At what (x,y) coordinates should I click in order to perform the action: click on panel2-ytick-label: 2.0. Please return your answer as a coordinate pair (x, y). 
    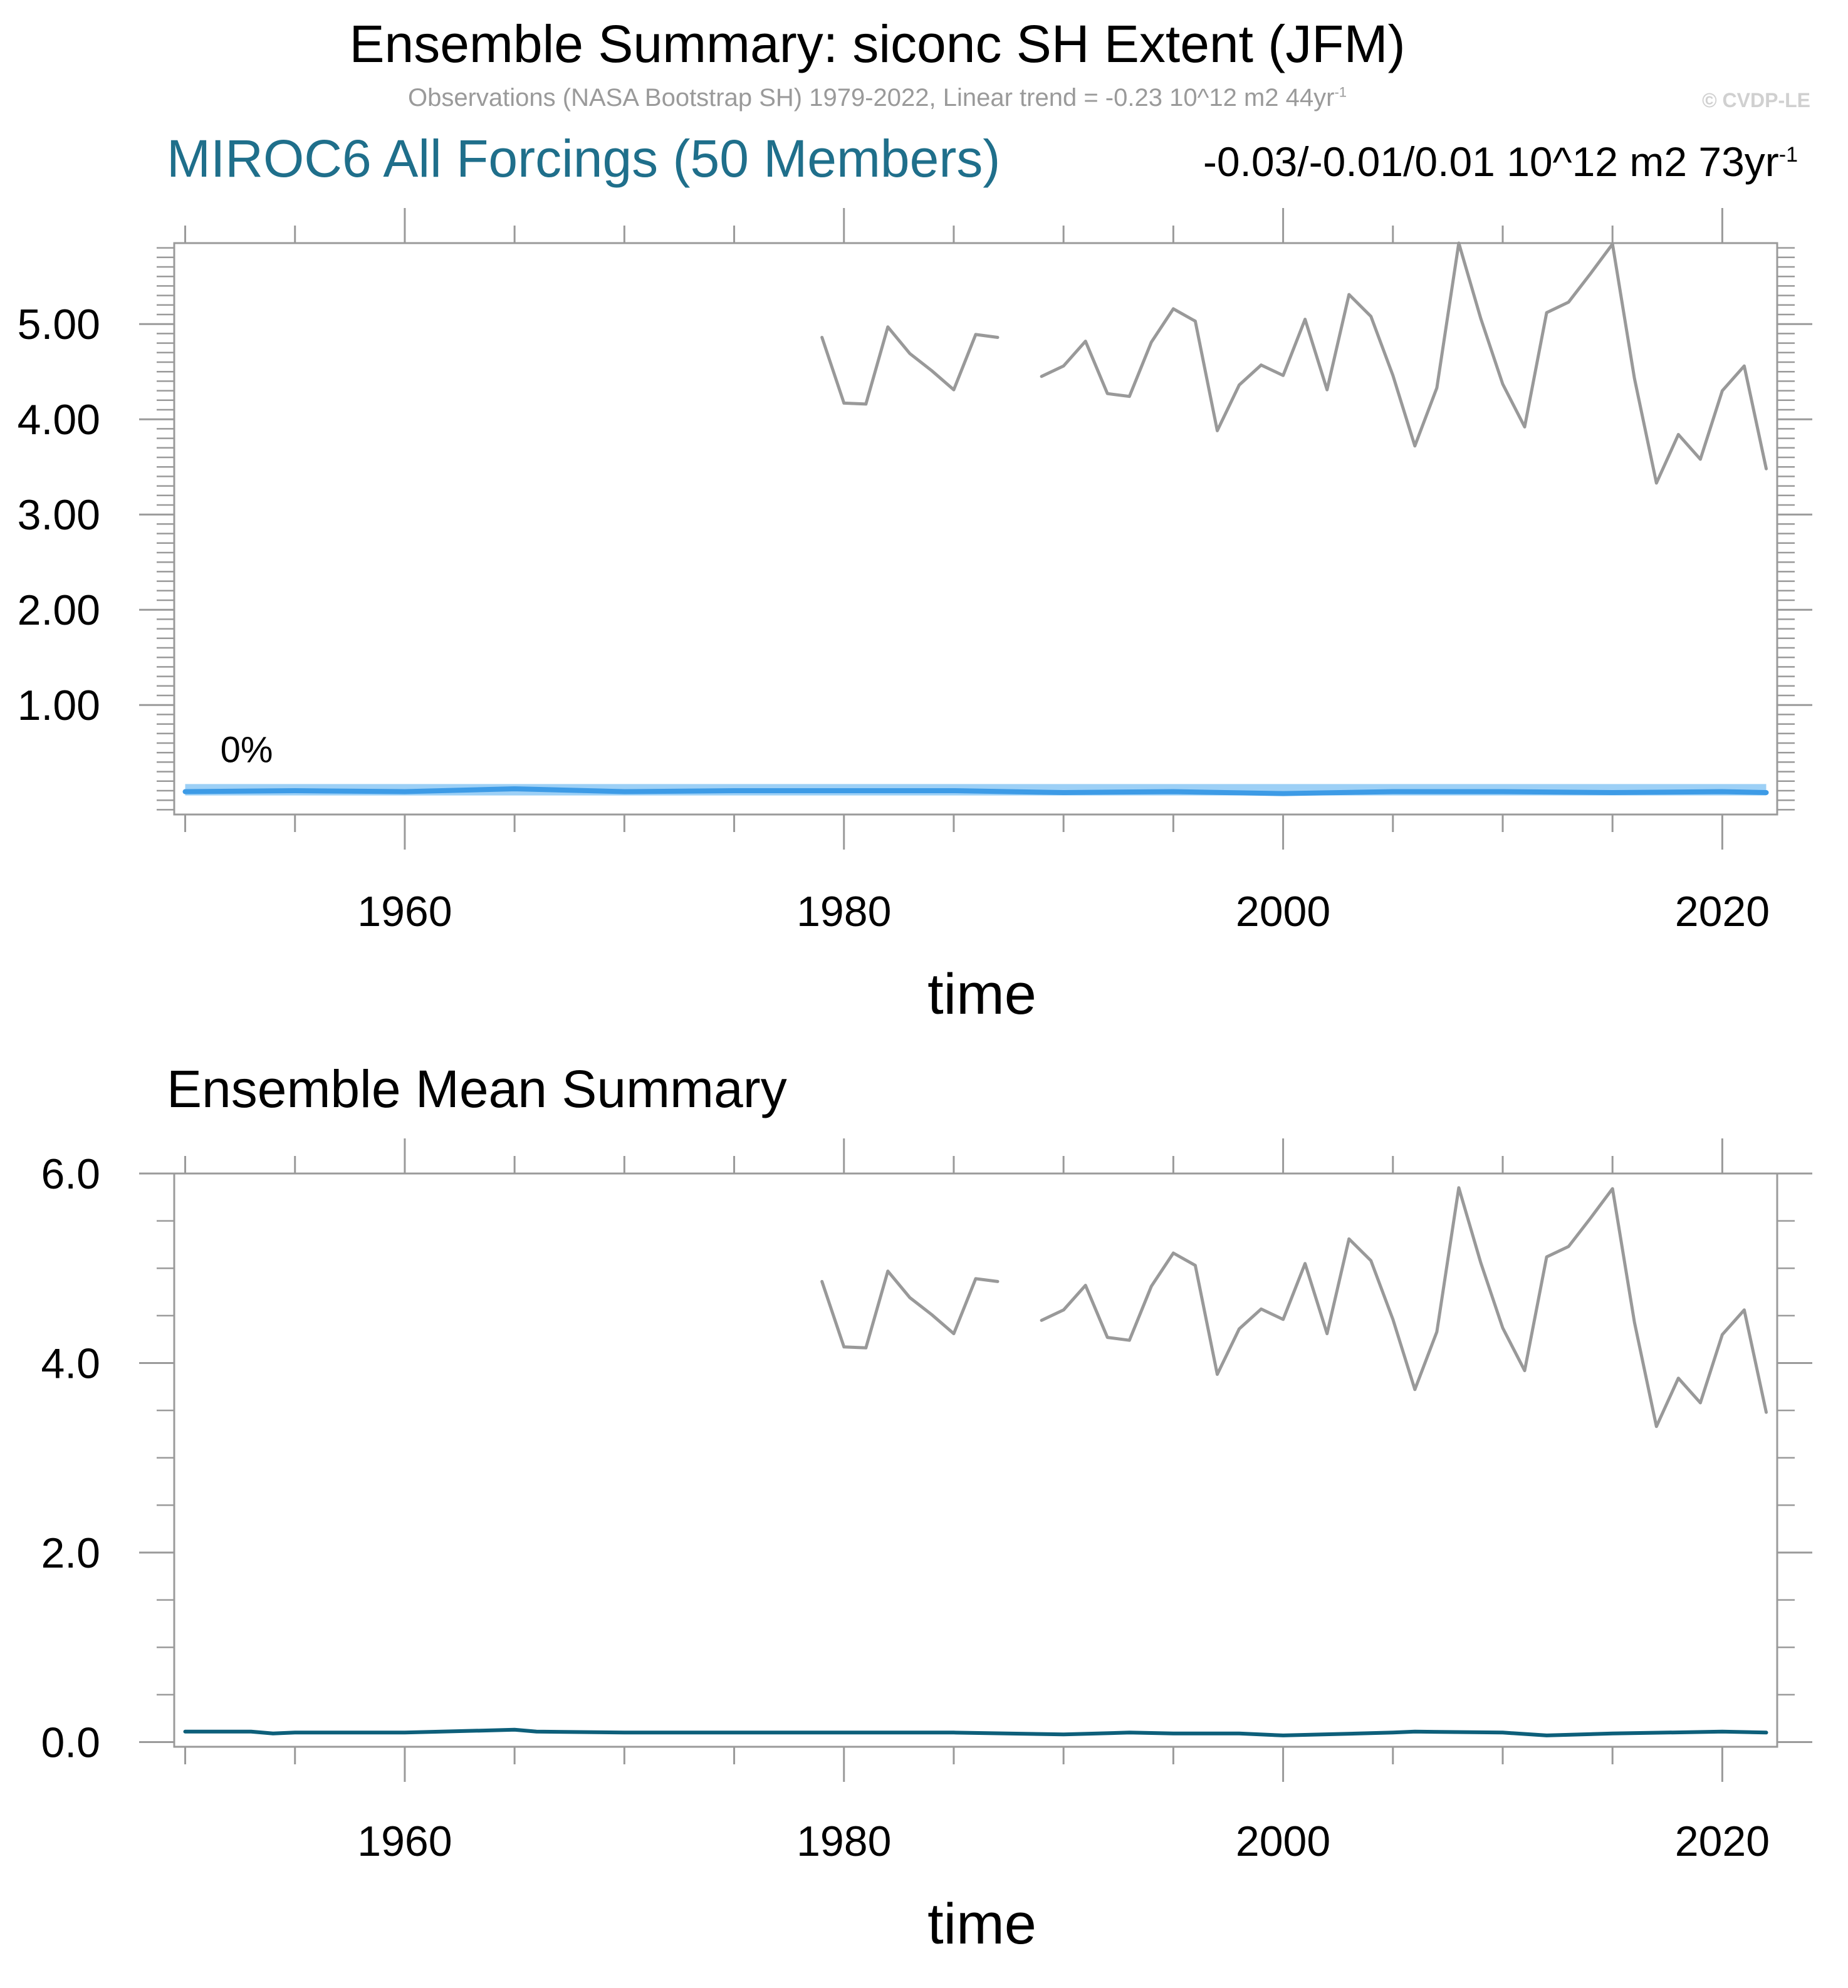
    Looking at the image, I should click on (70, 1553).